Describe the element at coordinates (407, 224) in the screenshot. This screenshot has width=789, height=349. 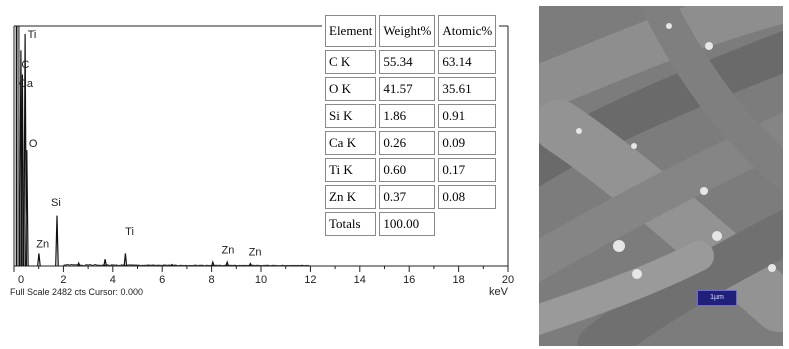
I see `cell-weight: 100.00` at that location.